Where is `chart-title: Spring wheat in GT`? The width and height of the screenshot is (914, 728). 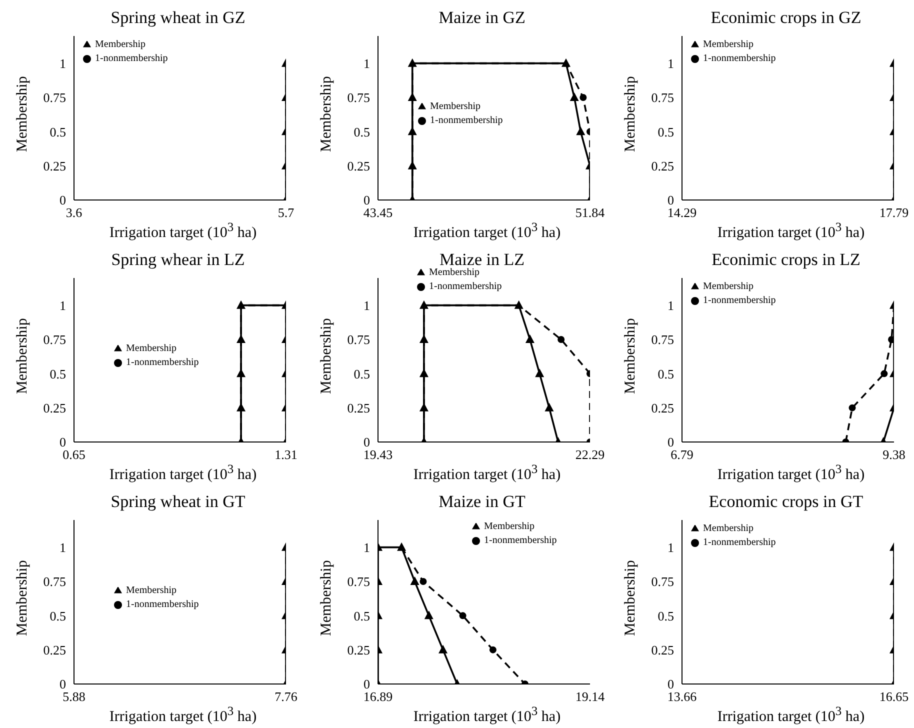 chart-title: Spring wheat in GT is located at coordinates (178, 502).